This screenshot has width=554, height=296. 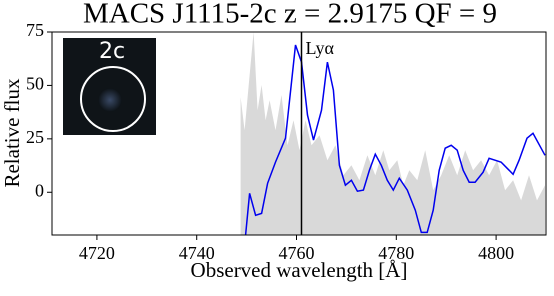 What do you see at coordinates (290, 15) in the screenshot?
I see `chart-title: MACS J1115-2c z = 2.9175 QF = 9` at bounding box center [290, 15].